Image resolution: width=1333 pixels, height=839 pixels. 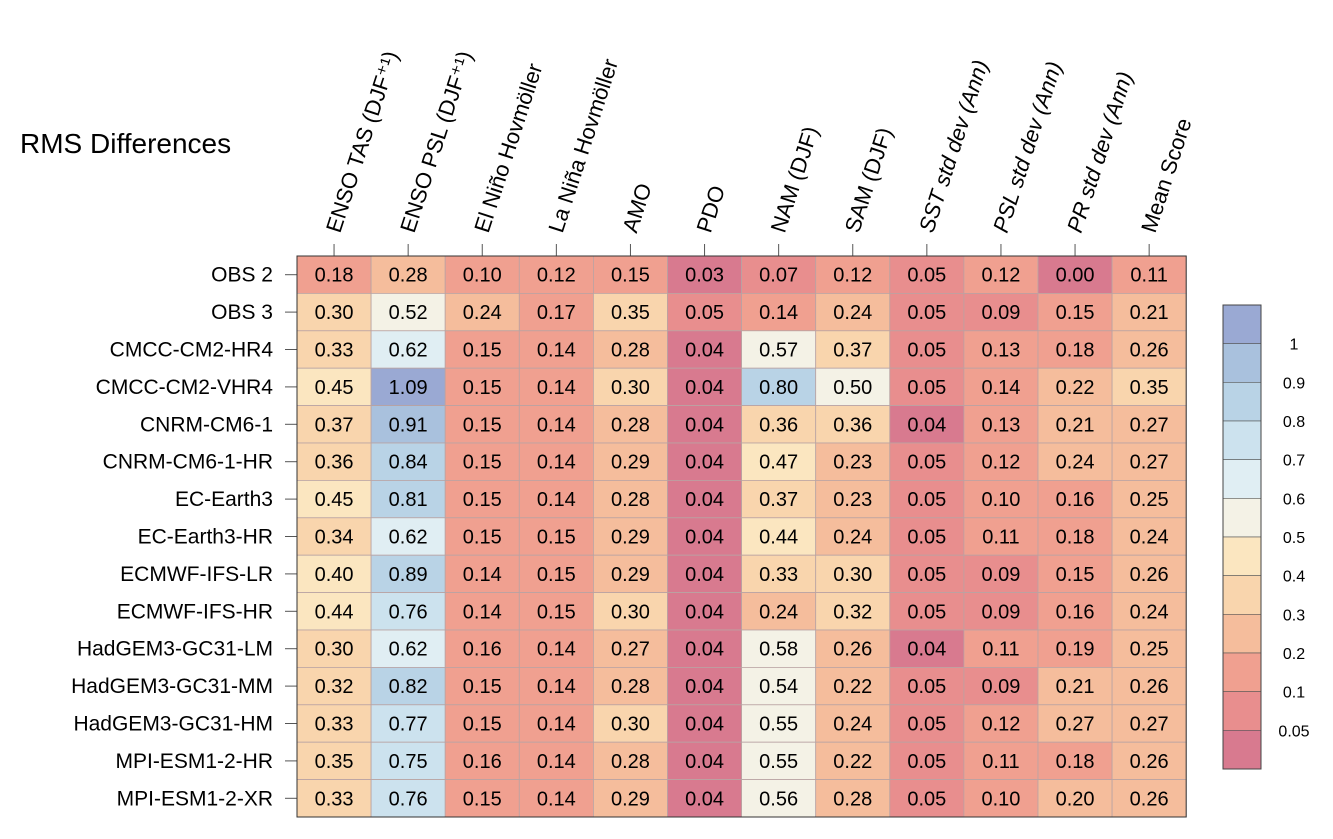 What do you see at coordinates (778, 351) in the screenshot?
I see `cell-value-label: 0.57` at bounding box center [778, 351].